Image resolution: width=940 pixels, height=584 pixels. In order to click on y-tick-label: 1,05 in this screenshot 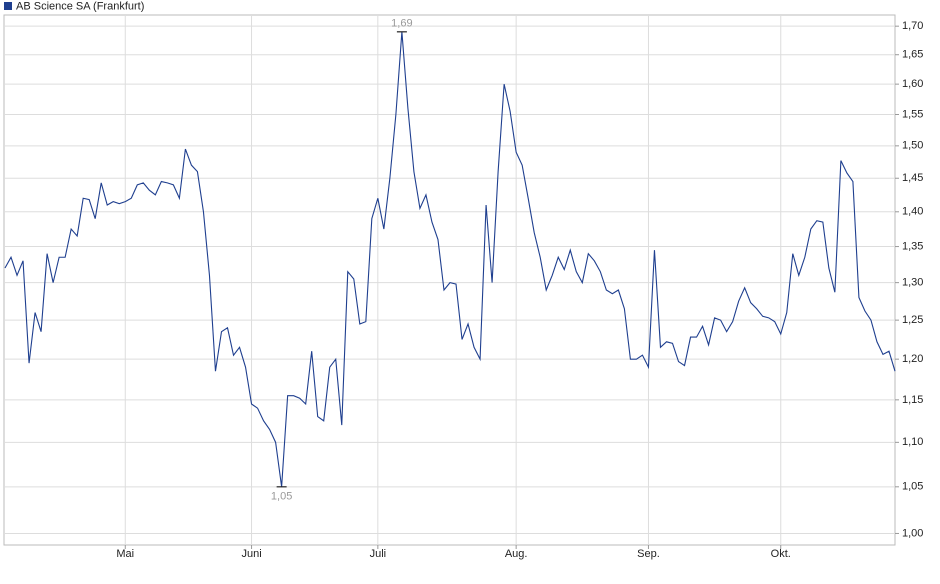, I will do `click(912, 487)`.